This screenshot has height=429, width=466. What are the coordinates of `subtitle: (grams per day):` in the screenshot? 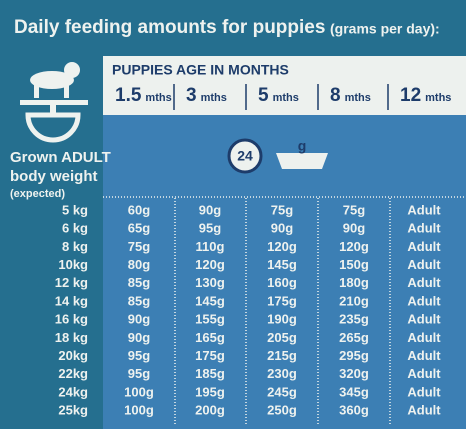 It's located at (385, 29).